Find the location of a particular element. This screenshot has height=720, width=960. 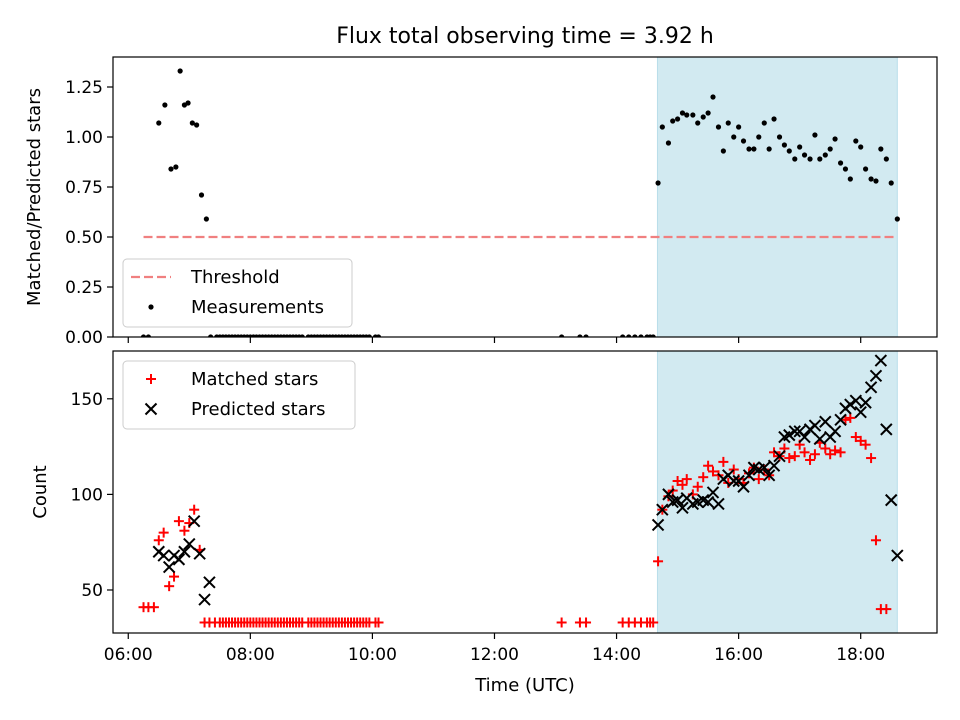

legend-box is located at coordinates (239, 395).